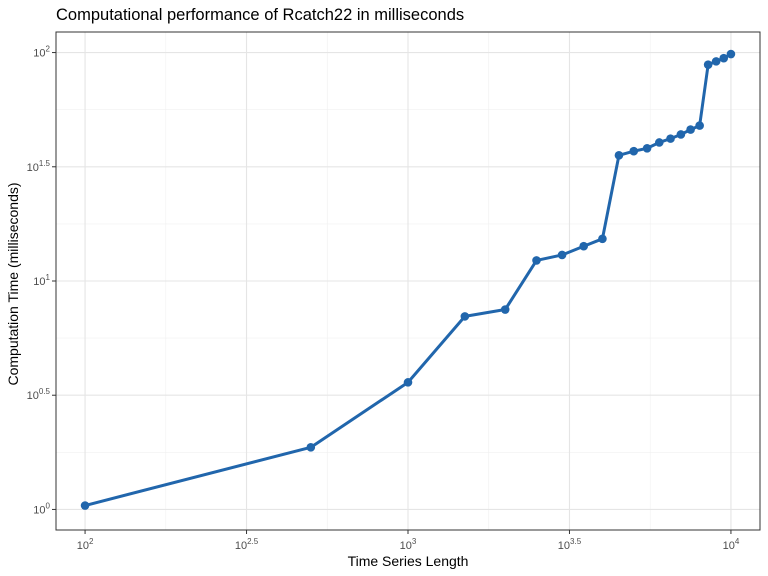 The image size is (768, 576). What do you see at coordinates (408, 561) in the screenshot?
I see `x-axis-title: Time Series Length` at bounding box center [408, 561].